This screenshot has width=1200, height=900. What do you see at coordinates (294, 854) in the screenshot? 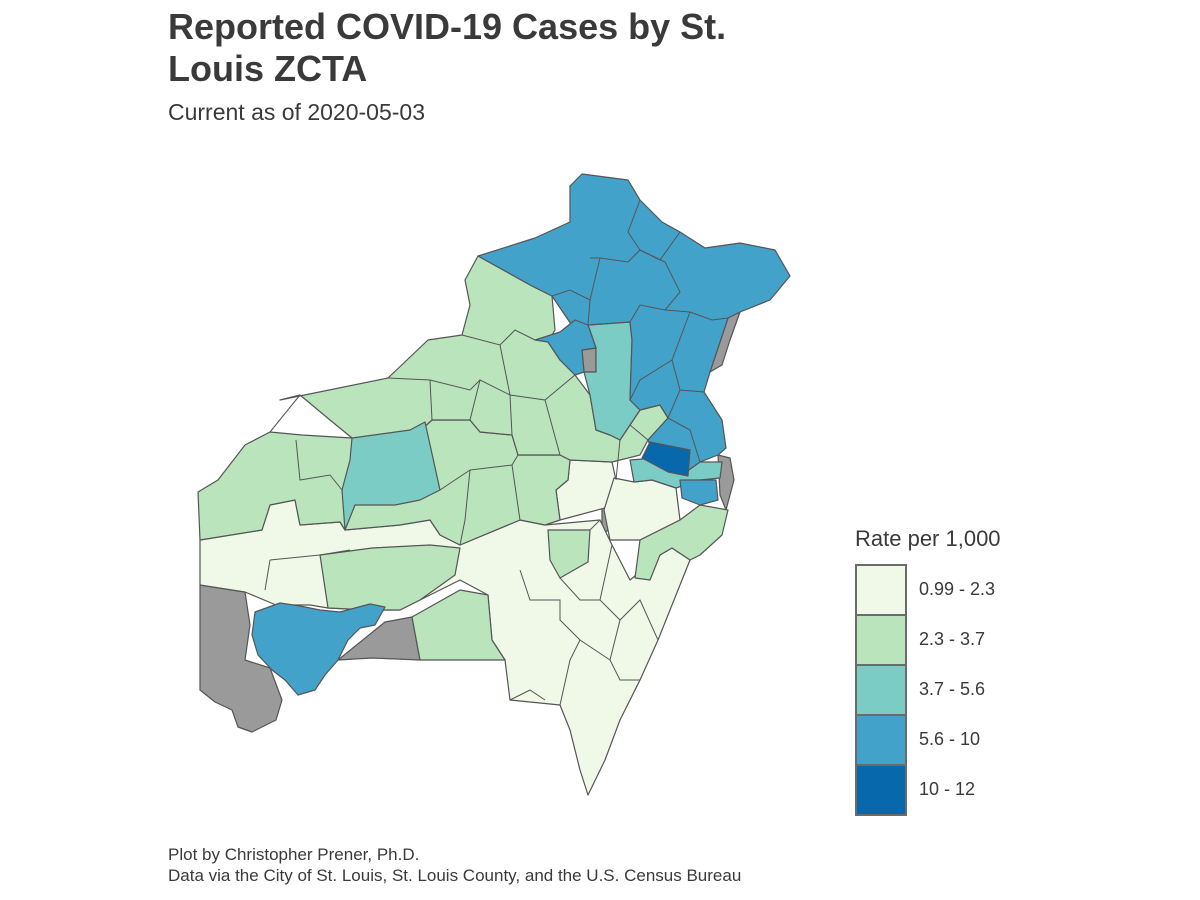
I see `caption-author: Plot by Christopher Prener, Ph.D.` at bounding box center [294, 854].